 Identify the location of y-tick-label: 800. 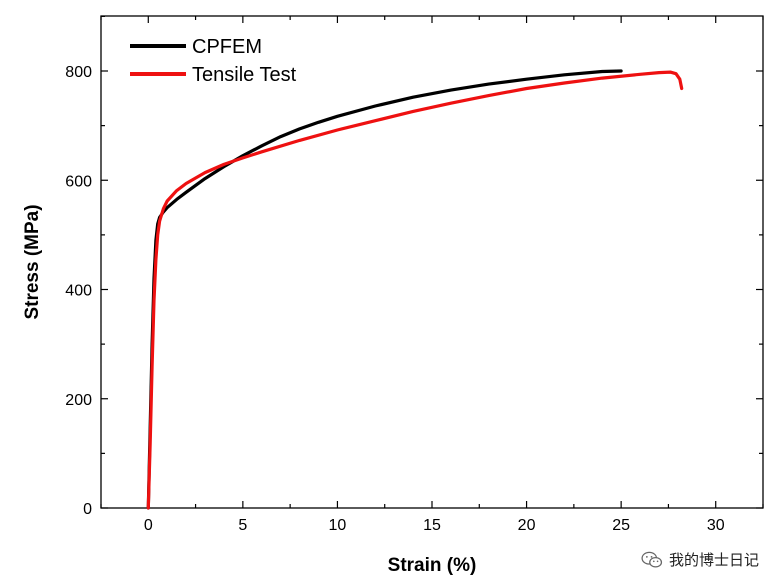
(78, 72).